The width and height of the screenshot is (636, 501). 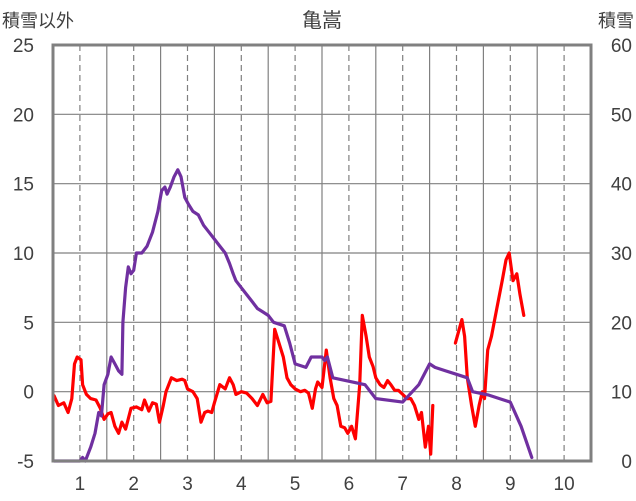 What do you see at coordinates (322, 20) in the screenshot?
I see `chart-title: 亀嵩` at bounding box center [322, 20].